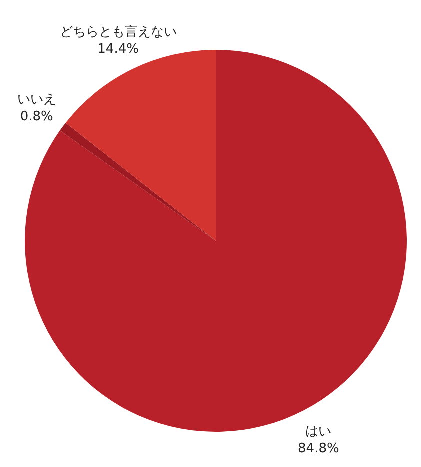 The image size is (421, 467). Describe the element at coordinates (36, 100) in the screenshot. I see `slice-label: いいえ` at that location.